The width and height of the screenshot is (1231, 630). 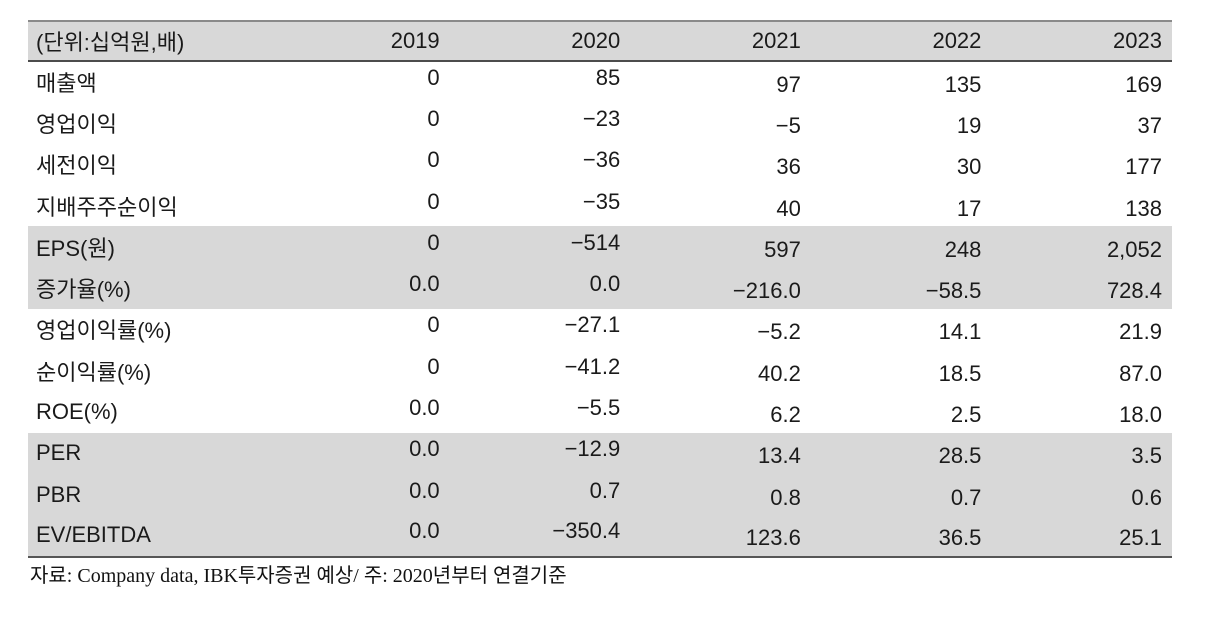 What do you see at coordinates (953, 291) in the screenshot?
I see `cell-value-text: −58.5` at bounding box center [953, 291].